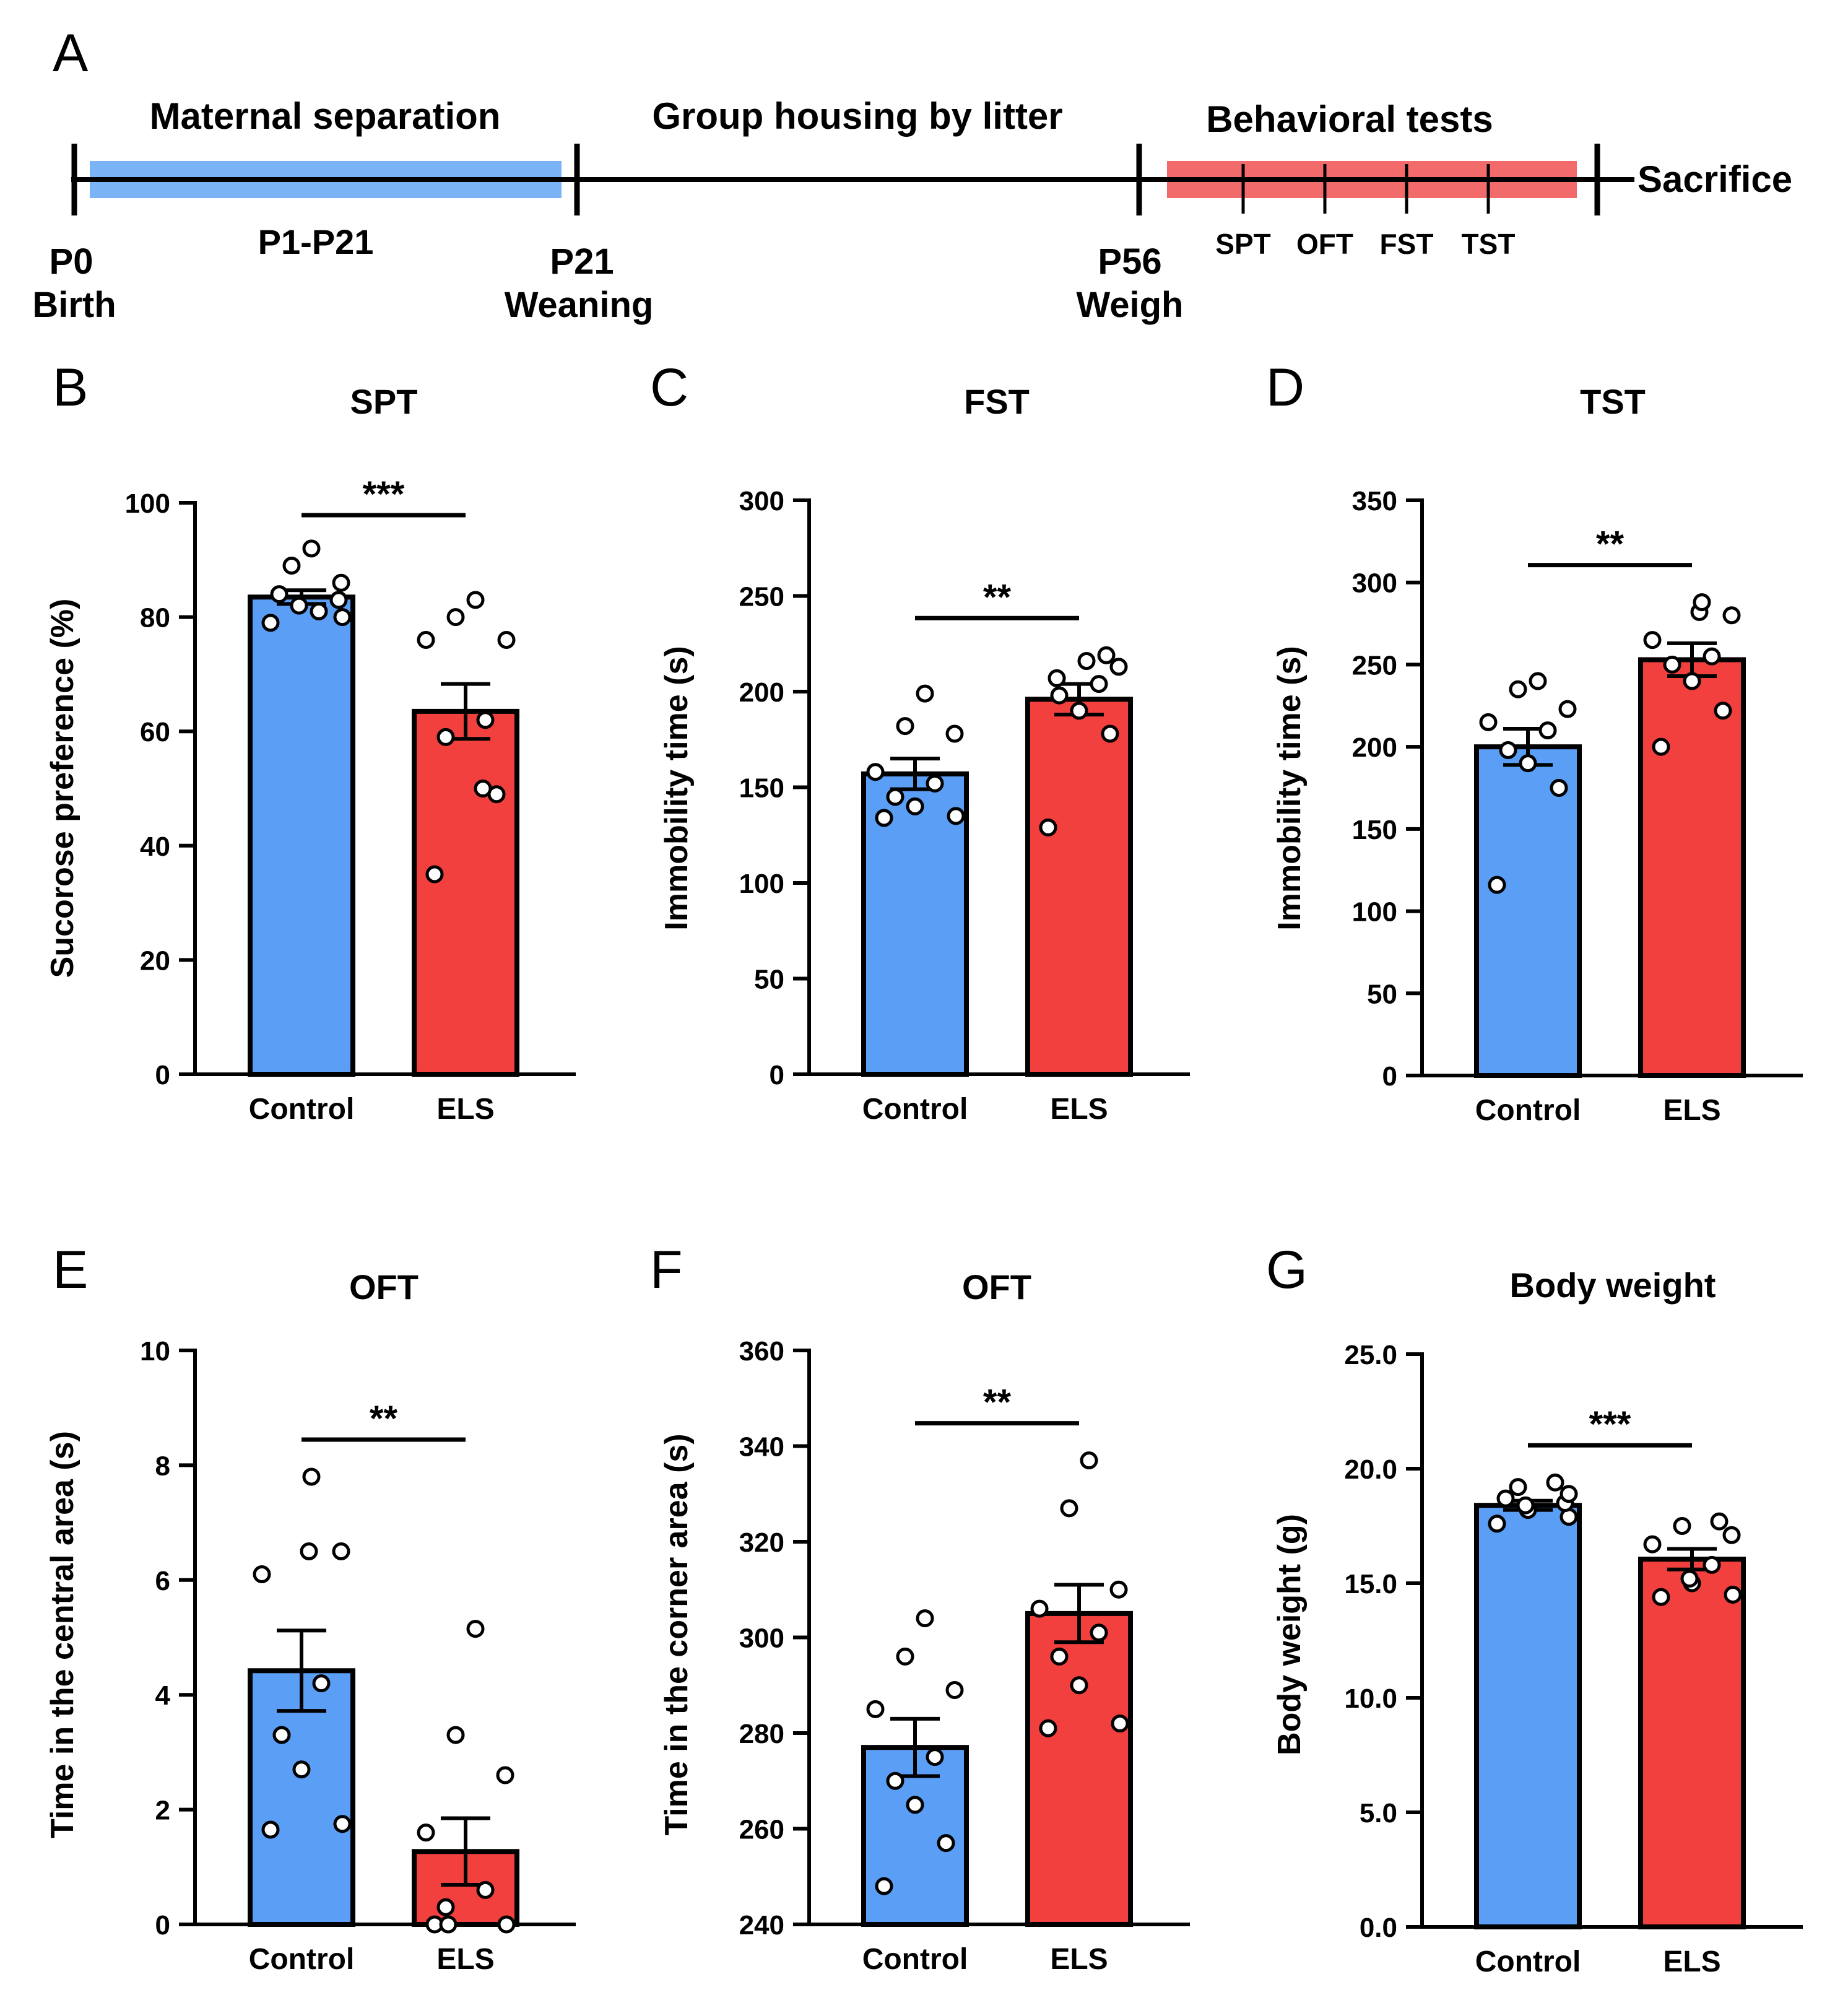 This screenshot has width=1848, height=2008. I want to click on category-label-f-control: Control, so click(915, 1959).